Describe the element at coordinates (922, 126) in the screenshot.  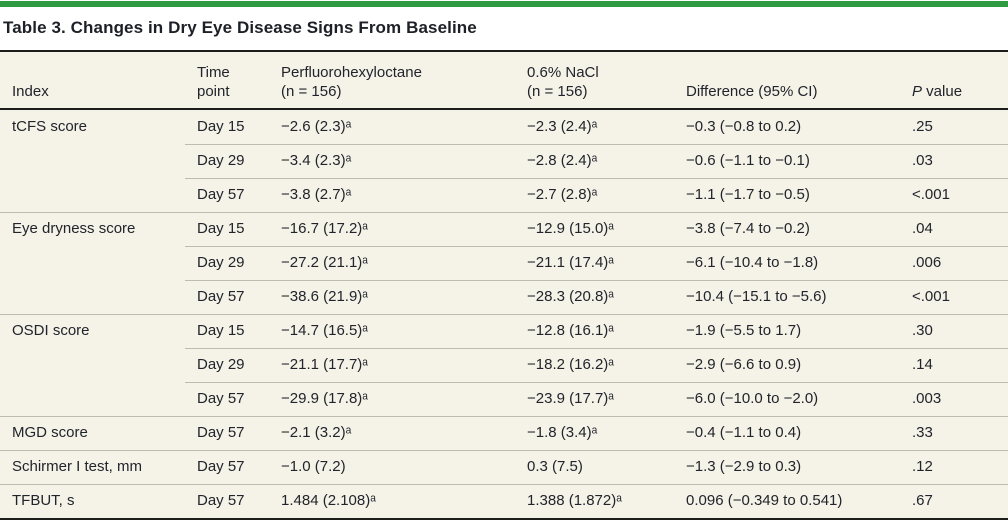
I see `p-value-cell: .25` at that location.